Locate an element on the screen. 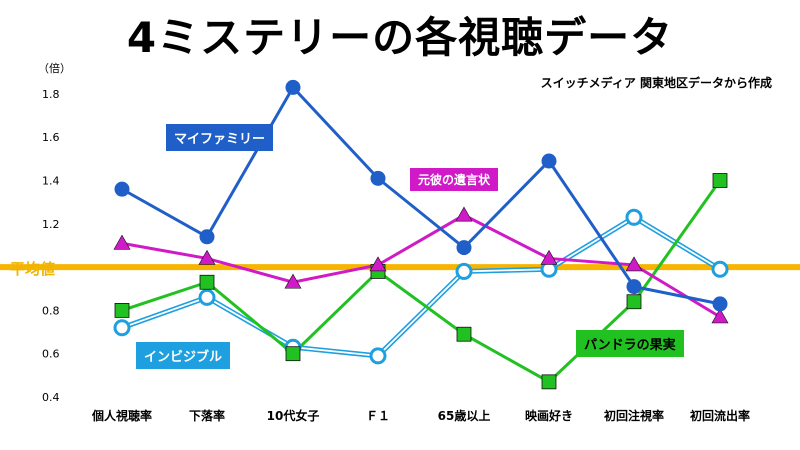 The image size is (800, 450). x-tick-label: 個人視聴率 is located at coordinates (121, 415).